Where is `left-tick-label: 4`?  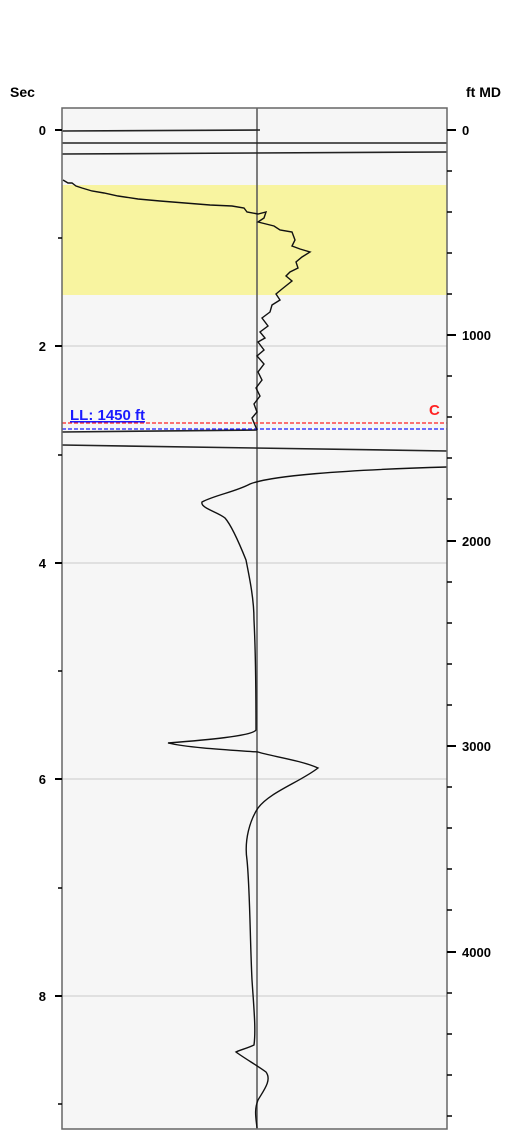
left-tick-label: 4 is located at coordinates (43, 563).